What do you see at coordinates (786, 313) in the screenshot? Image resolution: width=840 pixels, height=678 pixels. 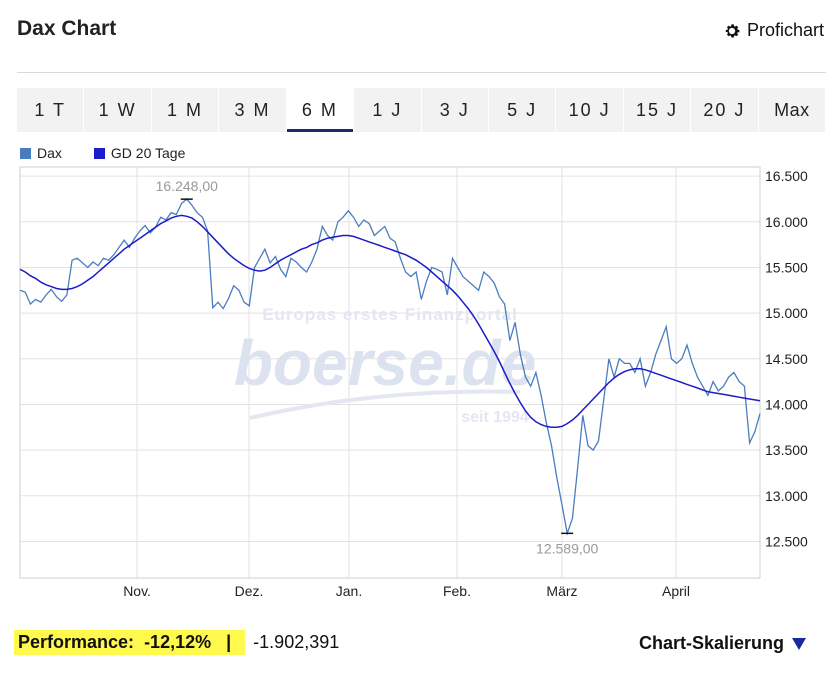 I see `y-tick-label: 15.000` at bounding box center [786, 313].